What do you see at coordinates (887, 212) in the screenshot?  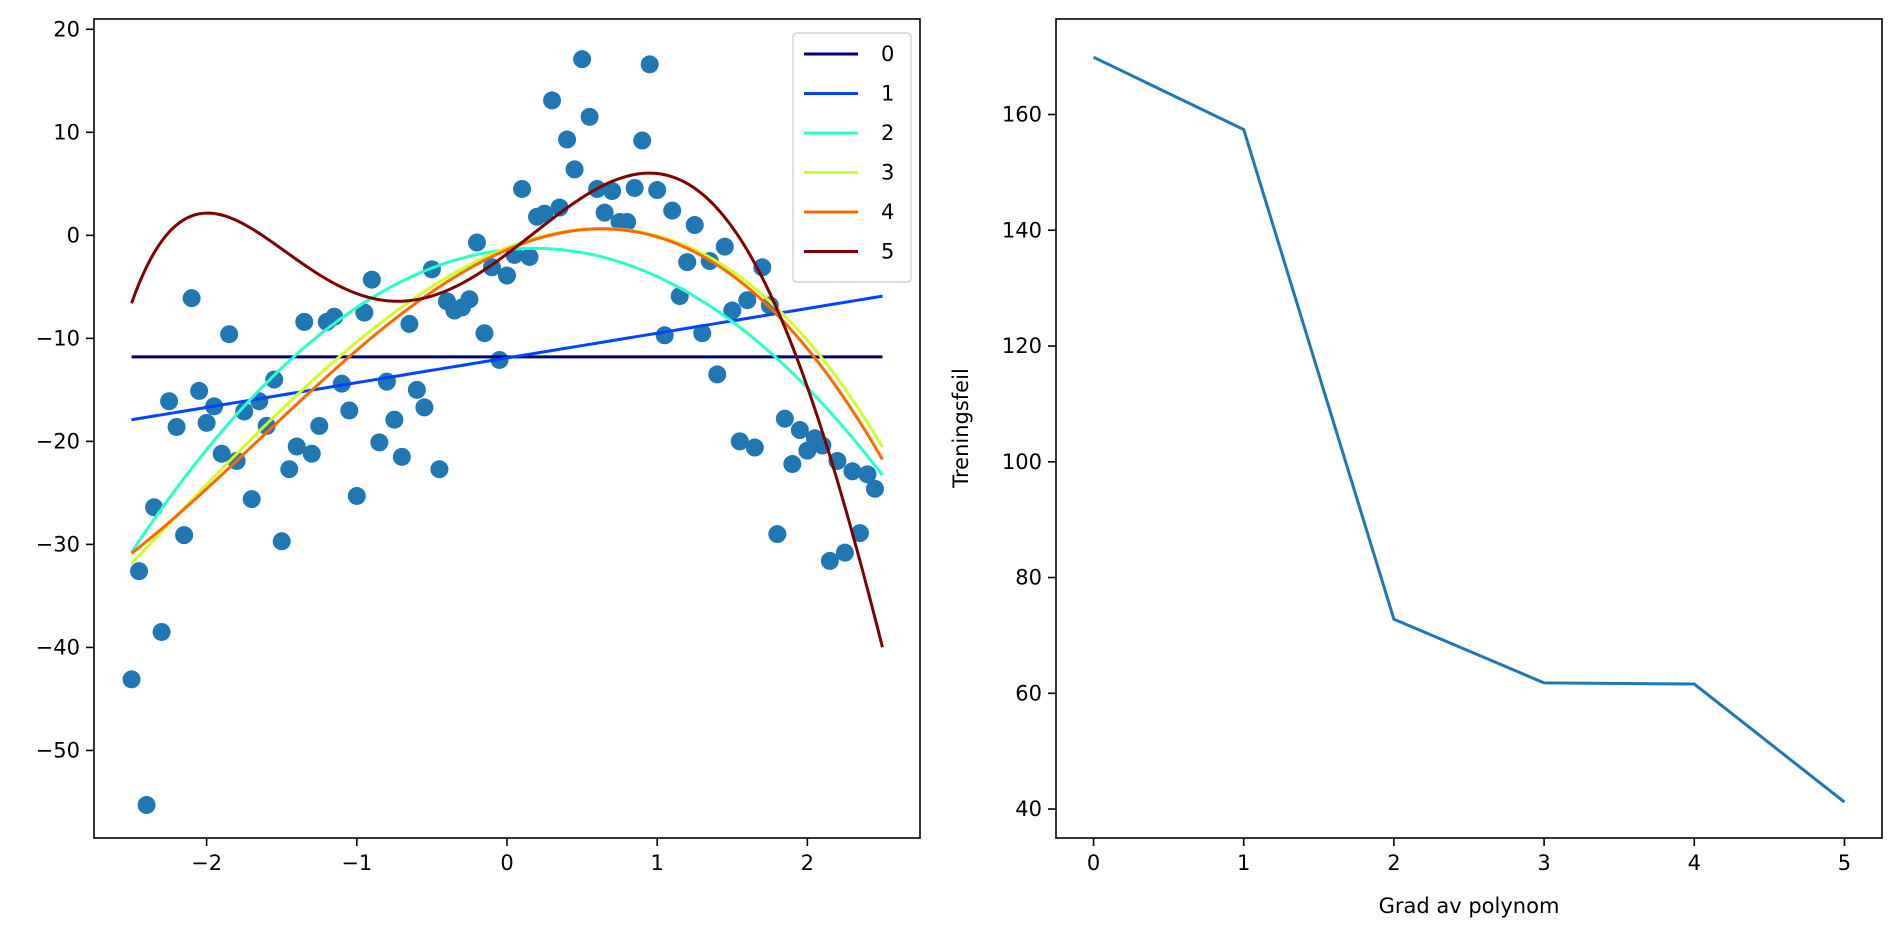 I see `legend-label-degree-4: 4` at bounding box center [887, 212].